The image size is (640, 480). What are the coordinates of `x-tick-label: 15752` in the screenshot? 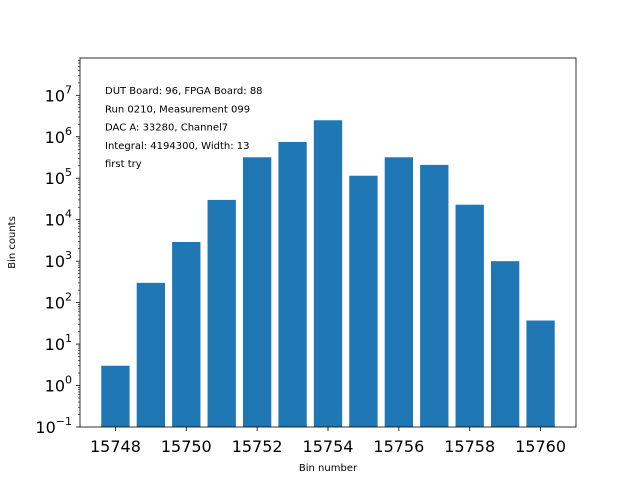 It's located at (257, 446).